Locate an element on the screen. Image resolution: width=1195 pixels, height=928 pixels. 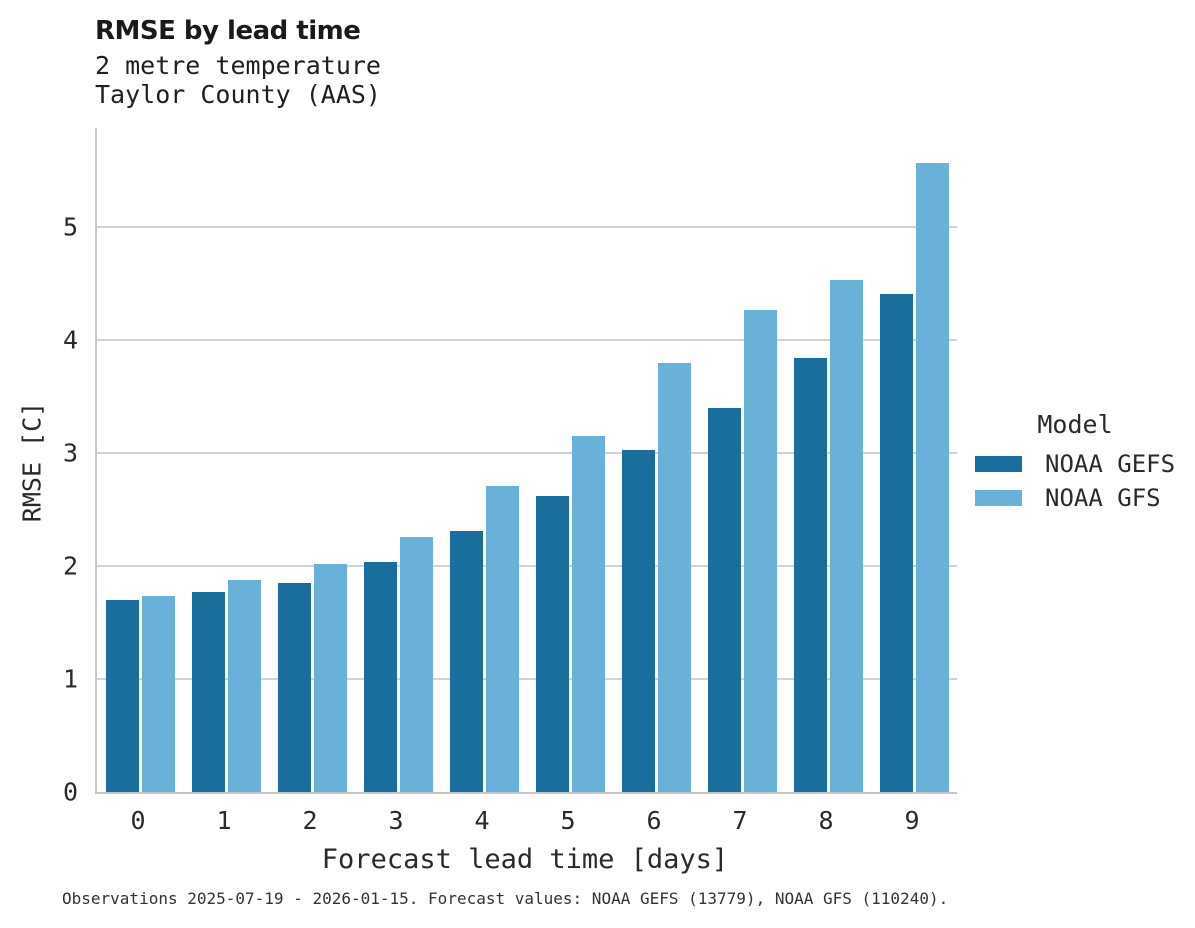
y-tick-label-4: 4 is located at coordinates (70, 340).